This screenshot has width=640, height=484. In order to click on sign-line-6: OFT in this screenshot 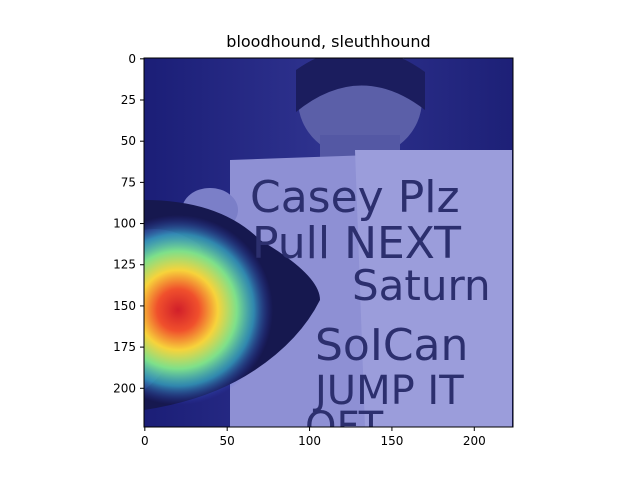, I will do `click(344, 427)`.